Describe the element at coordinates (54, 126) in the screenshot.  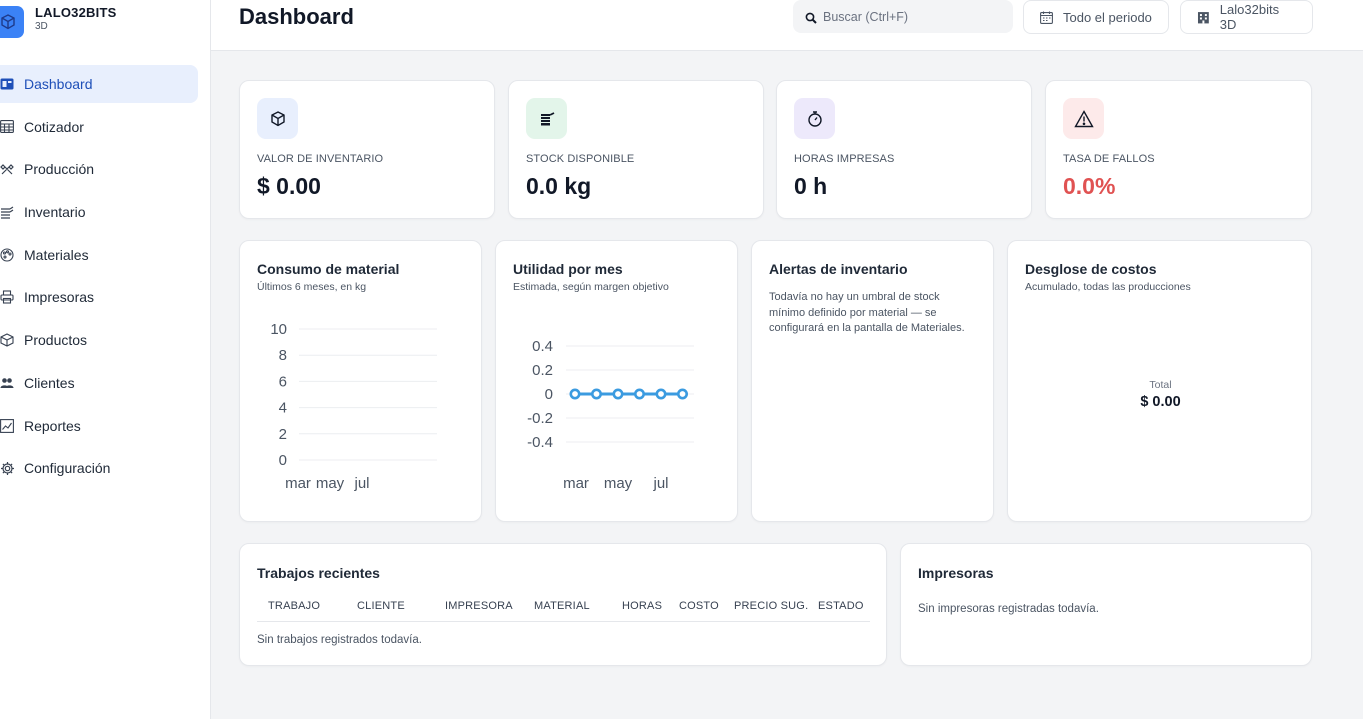
I see `sidebar-item-label: Cotizador` at that location.